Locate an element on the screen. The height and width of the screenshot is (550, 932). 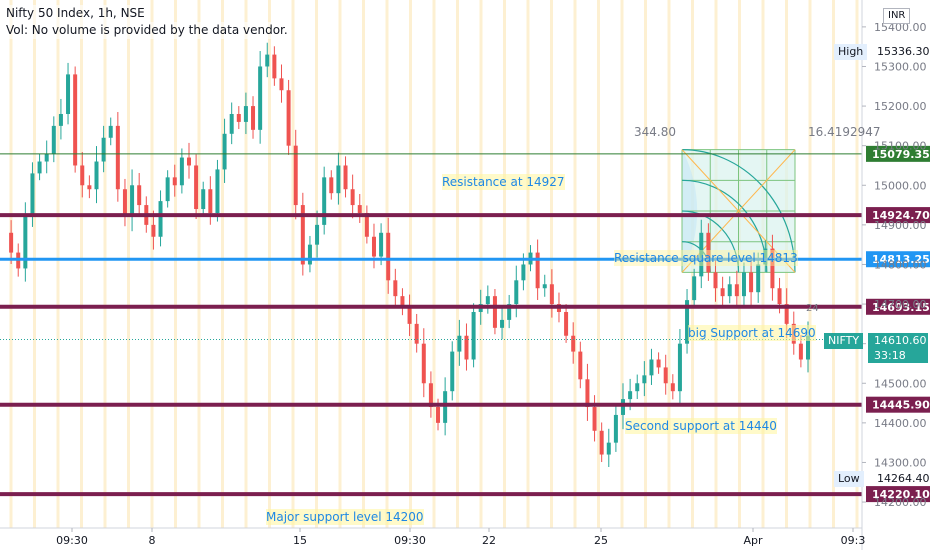
annotation-support-14690: big Support at 14690 is located at coordinates (752, 333).